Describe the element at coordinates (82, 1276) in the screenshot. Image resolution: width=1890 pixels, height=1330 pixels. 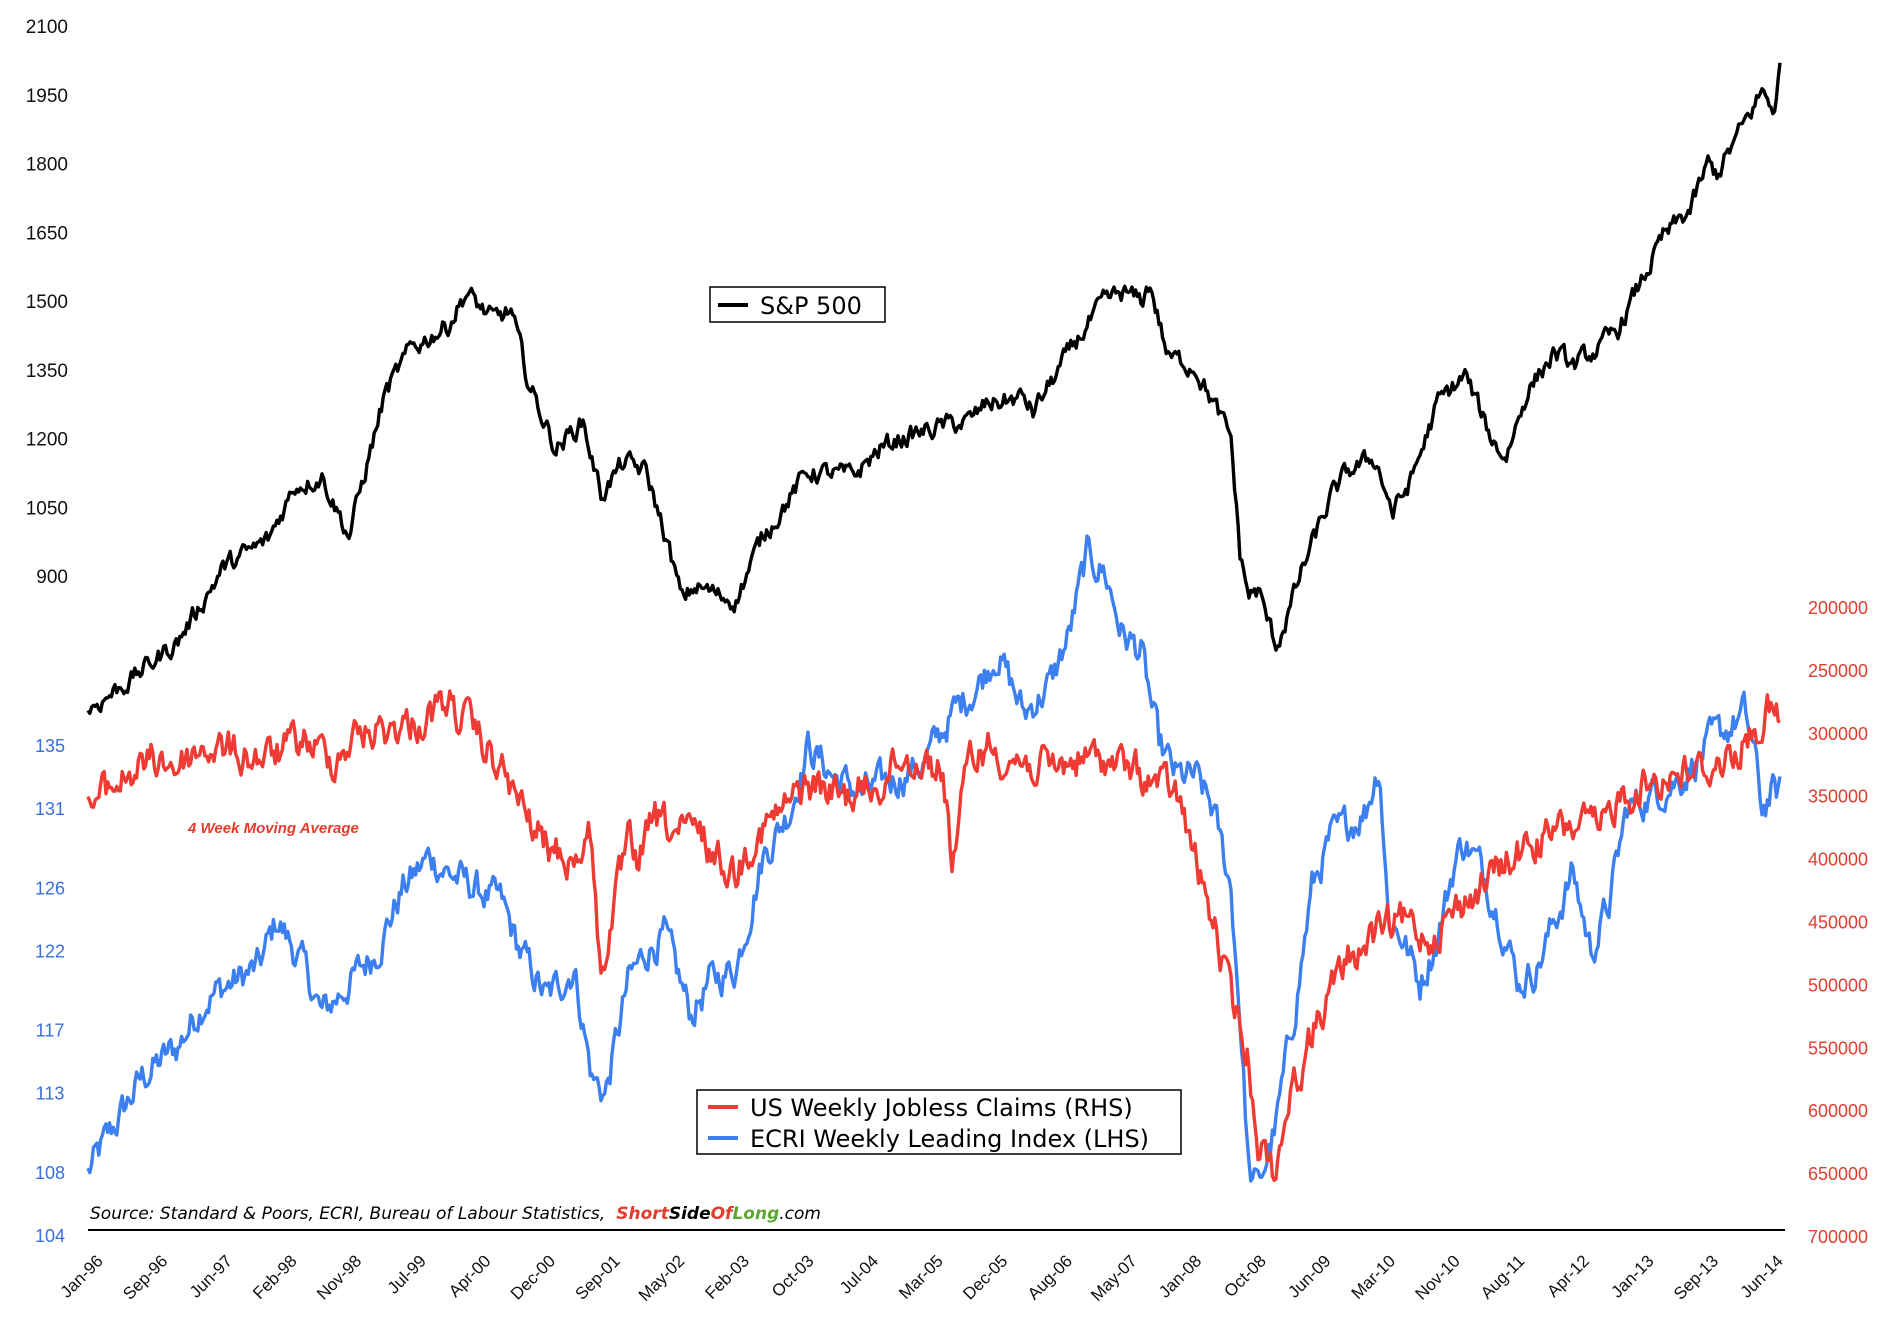
I see `x-tick-Jan-96: Jan-96` at that location.